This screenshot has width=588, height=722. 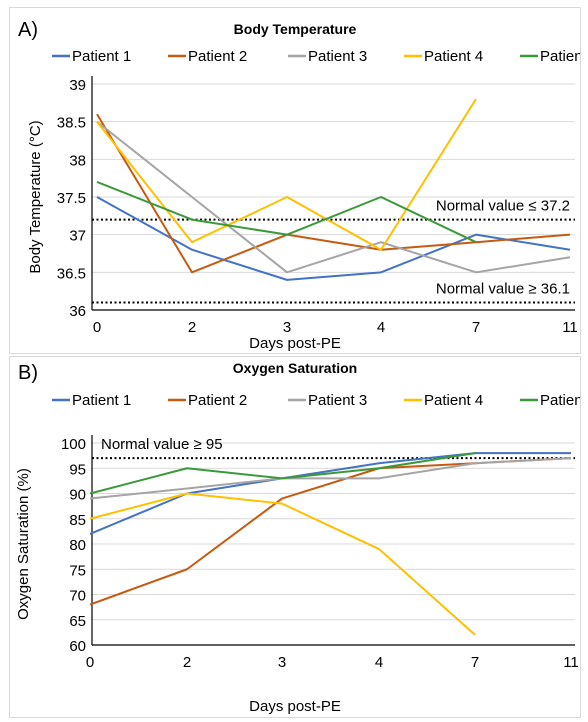 What do you see at coordinates (295, 29) in the screenshot?
I see `chart-title: Body Temperature` at bounding box center [295, 29].